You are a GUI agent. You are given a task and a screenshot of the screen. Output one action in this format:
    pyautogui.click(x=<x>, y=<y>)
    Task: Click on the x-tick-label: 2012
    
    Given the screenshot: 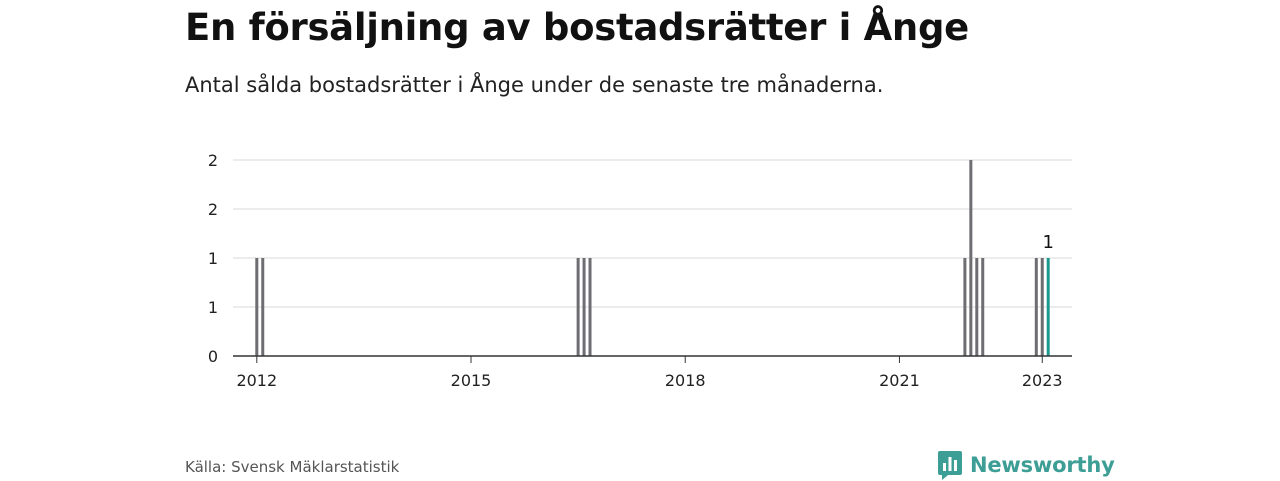 What is the action you would take?
    pyautogui.click(x=256, y=380)
    